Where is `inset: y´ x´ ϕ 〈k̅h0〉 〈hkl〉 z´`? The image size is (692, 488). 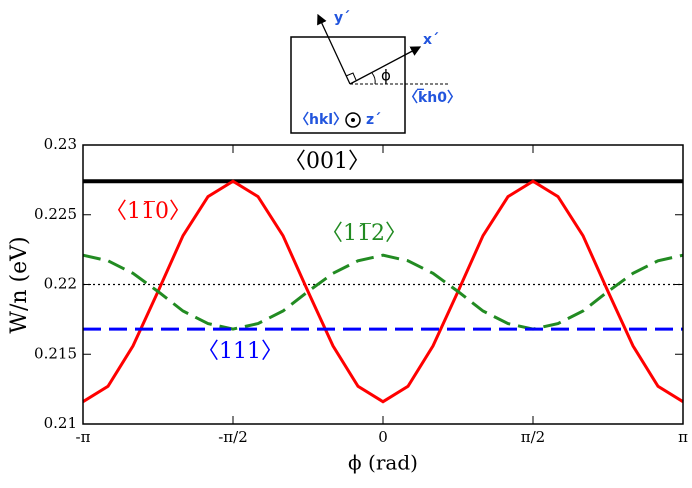 inset: y´ x´ ϕ 〈k̅h0〉 〈hkl〉 z´ is located at coordinates (375, 72).